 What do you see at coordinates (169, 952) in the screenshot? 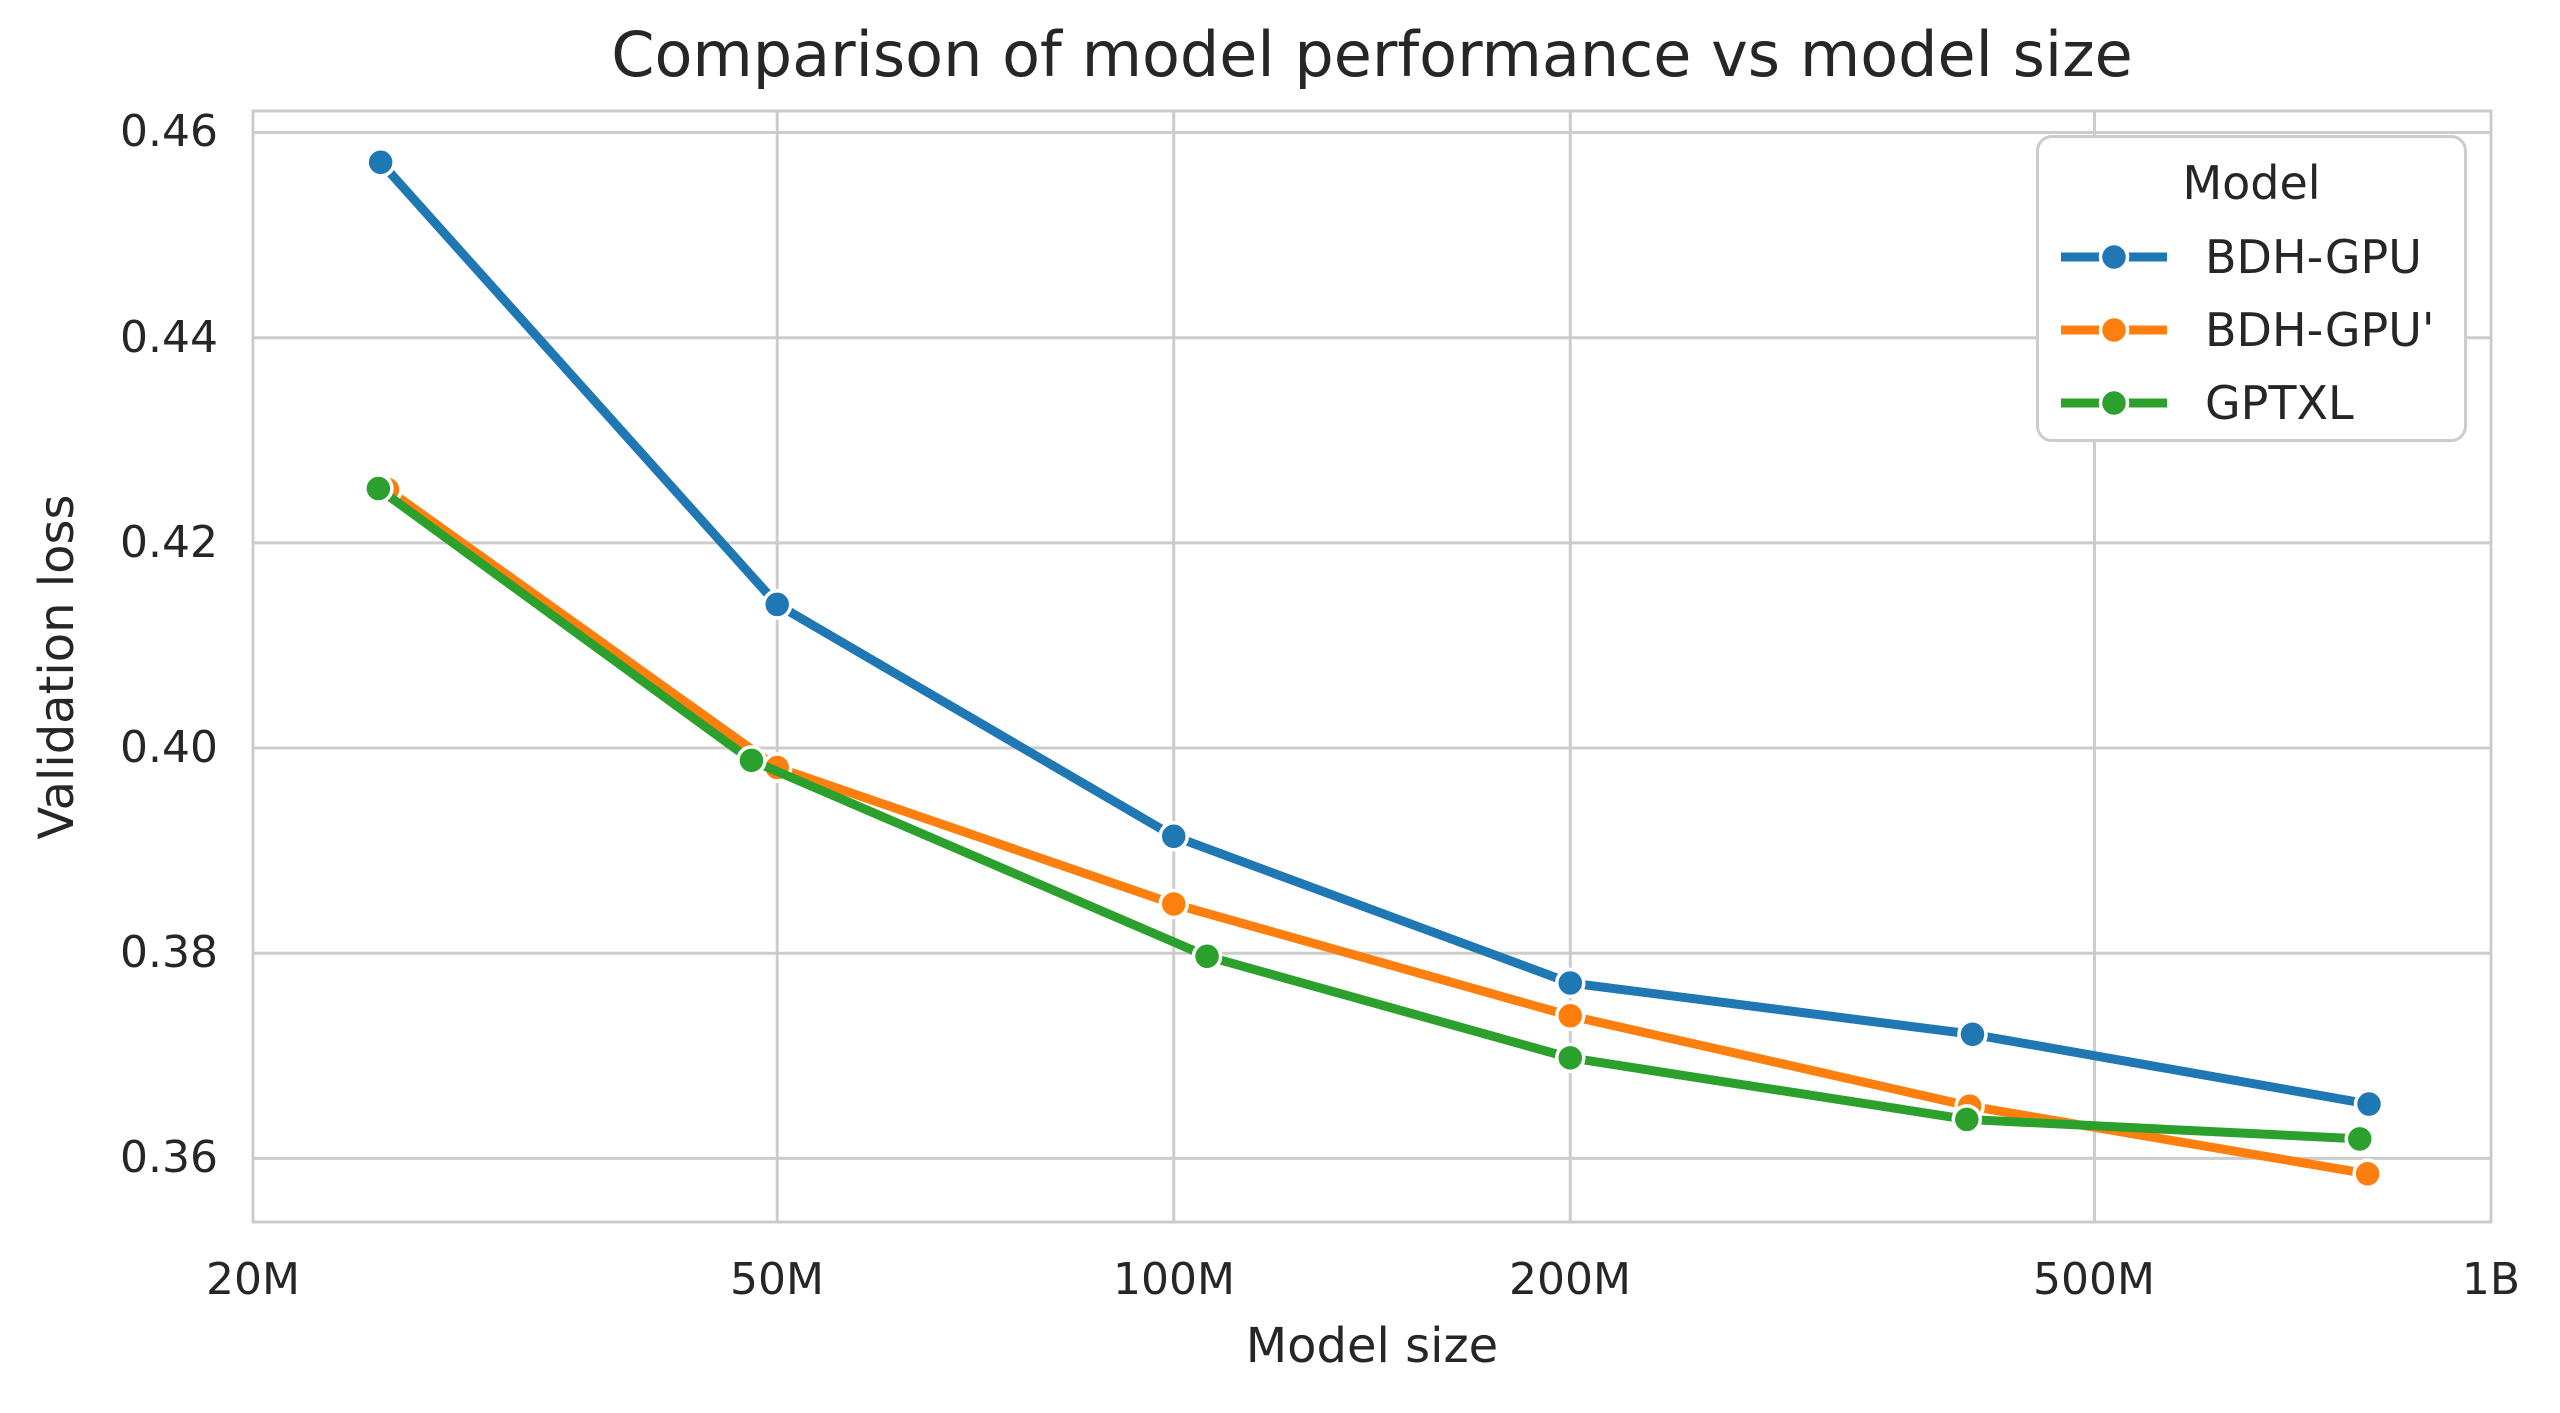
I see `y-tick-label: 0.38` at bounding box center [169, 952].